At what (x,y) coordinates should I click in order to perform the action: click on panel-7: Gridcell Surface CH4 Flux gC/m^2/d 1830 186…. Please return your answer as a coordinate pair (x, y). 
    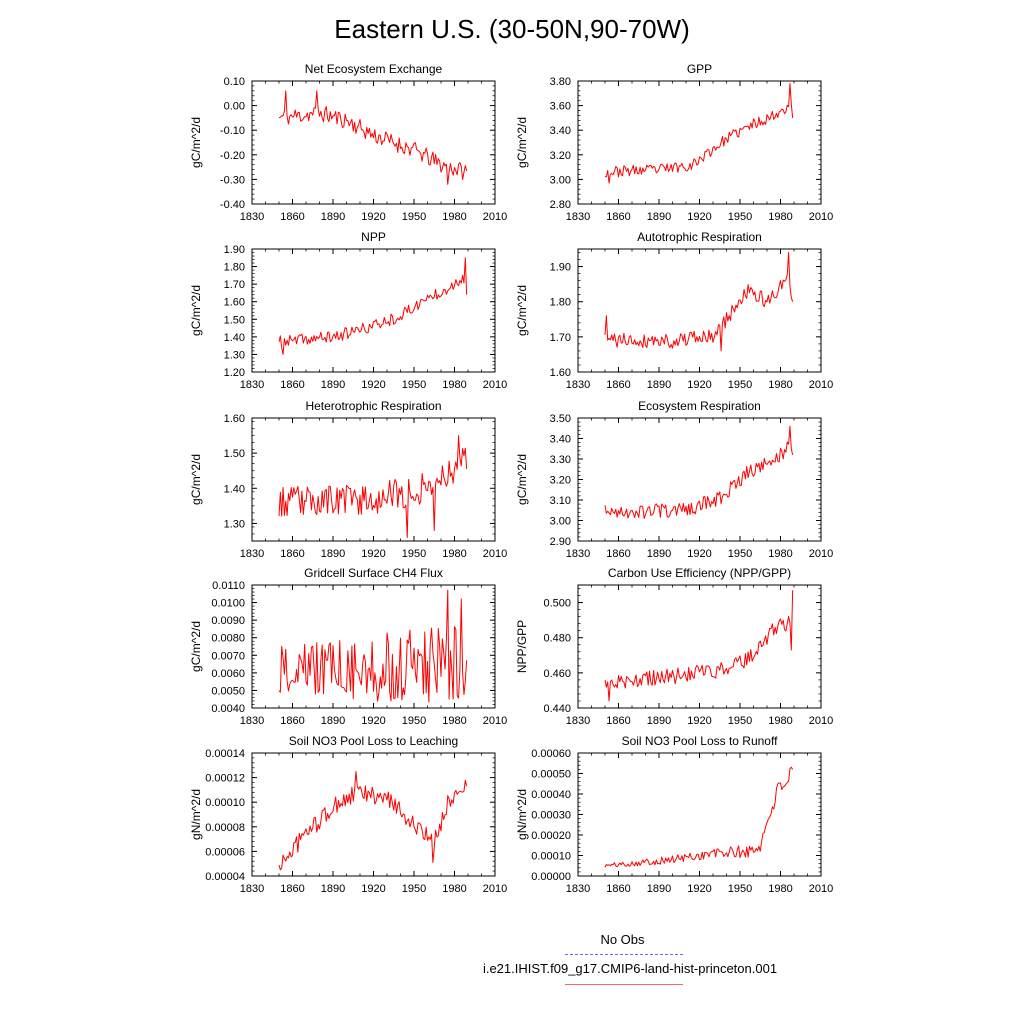
    Looking at the image, I should click on (348, 646).